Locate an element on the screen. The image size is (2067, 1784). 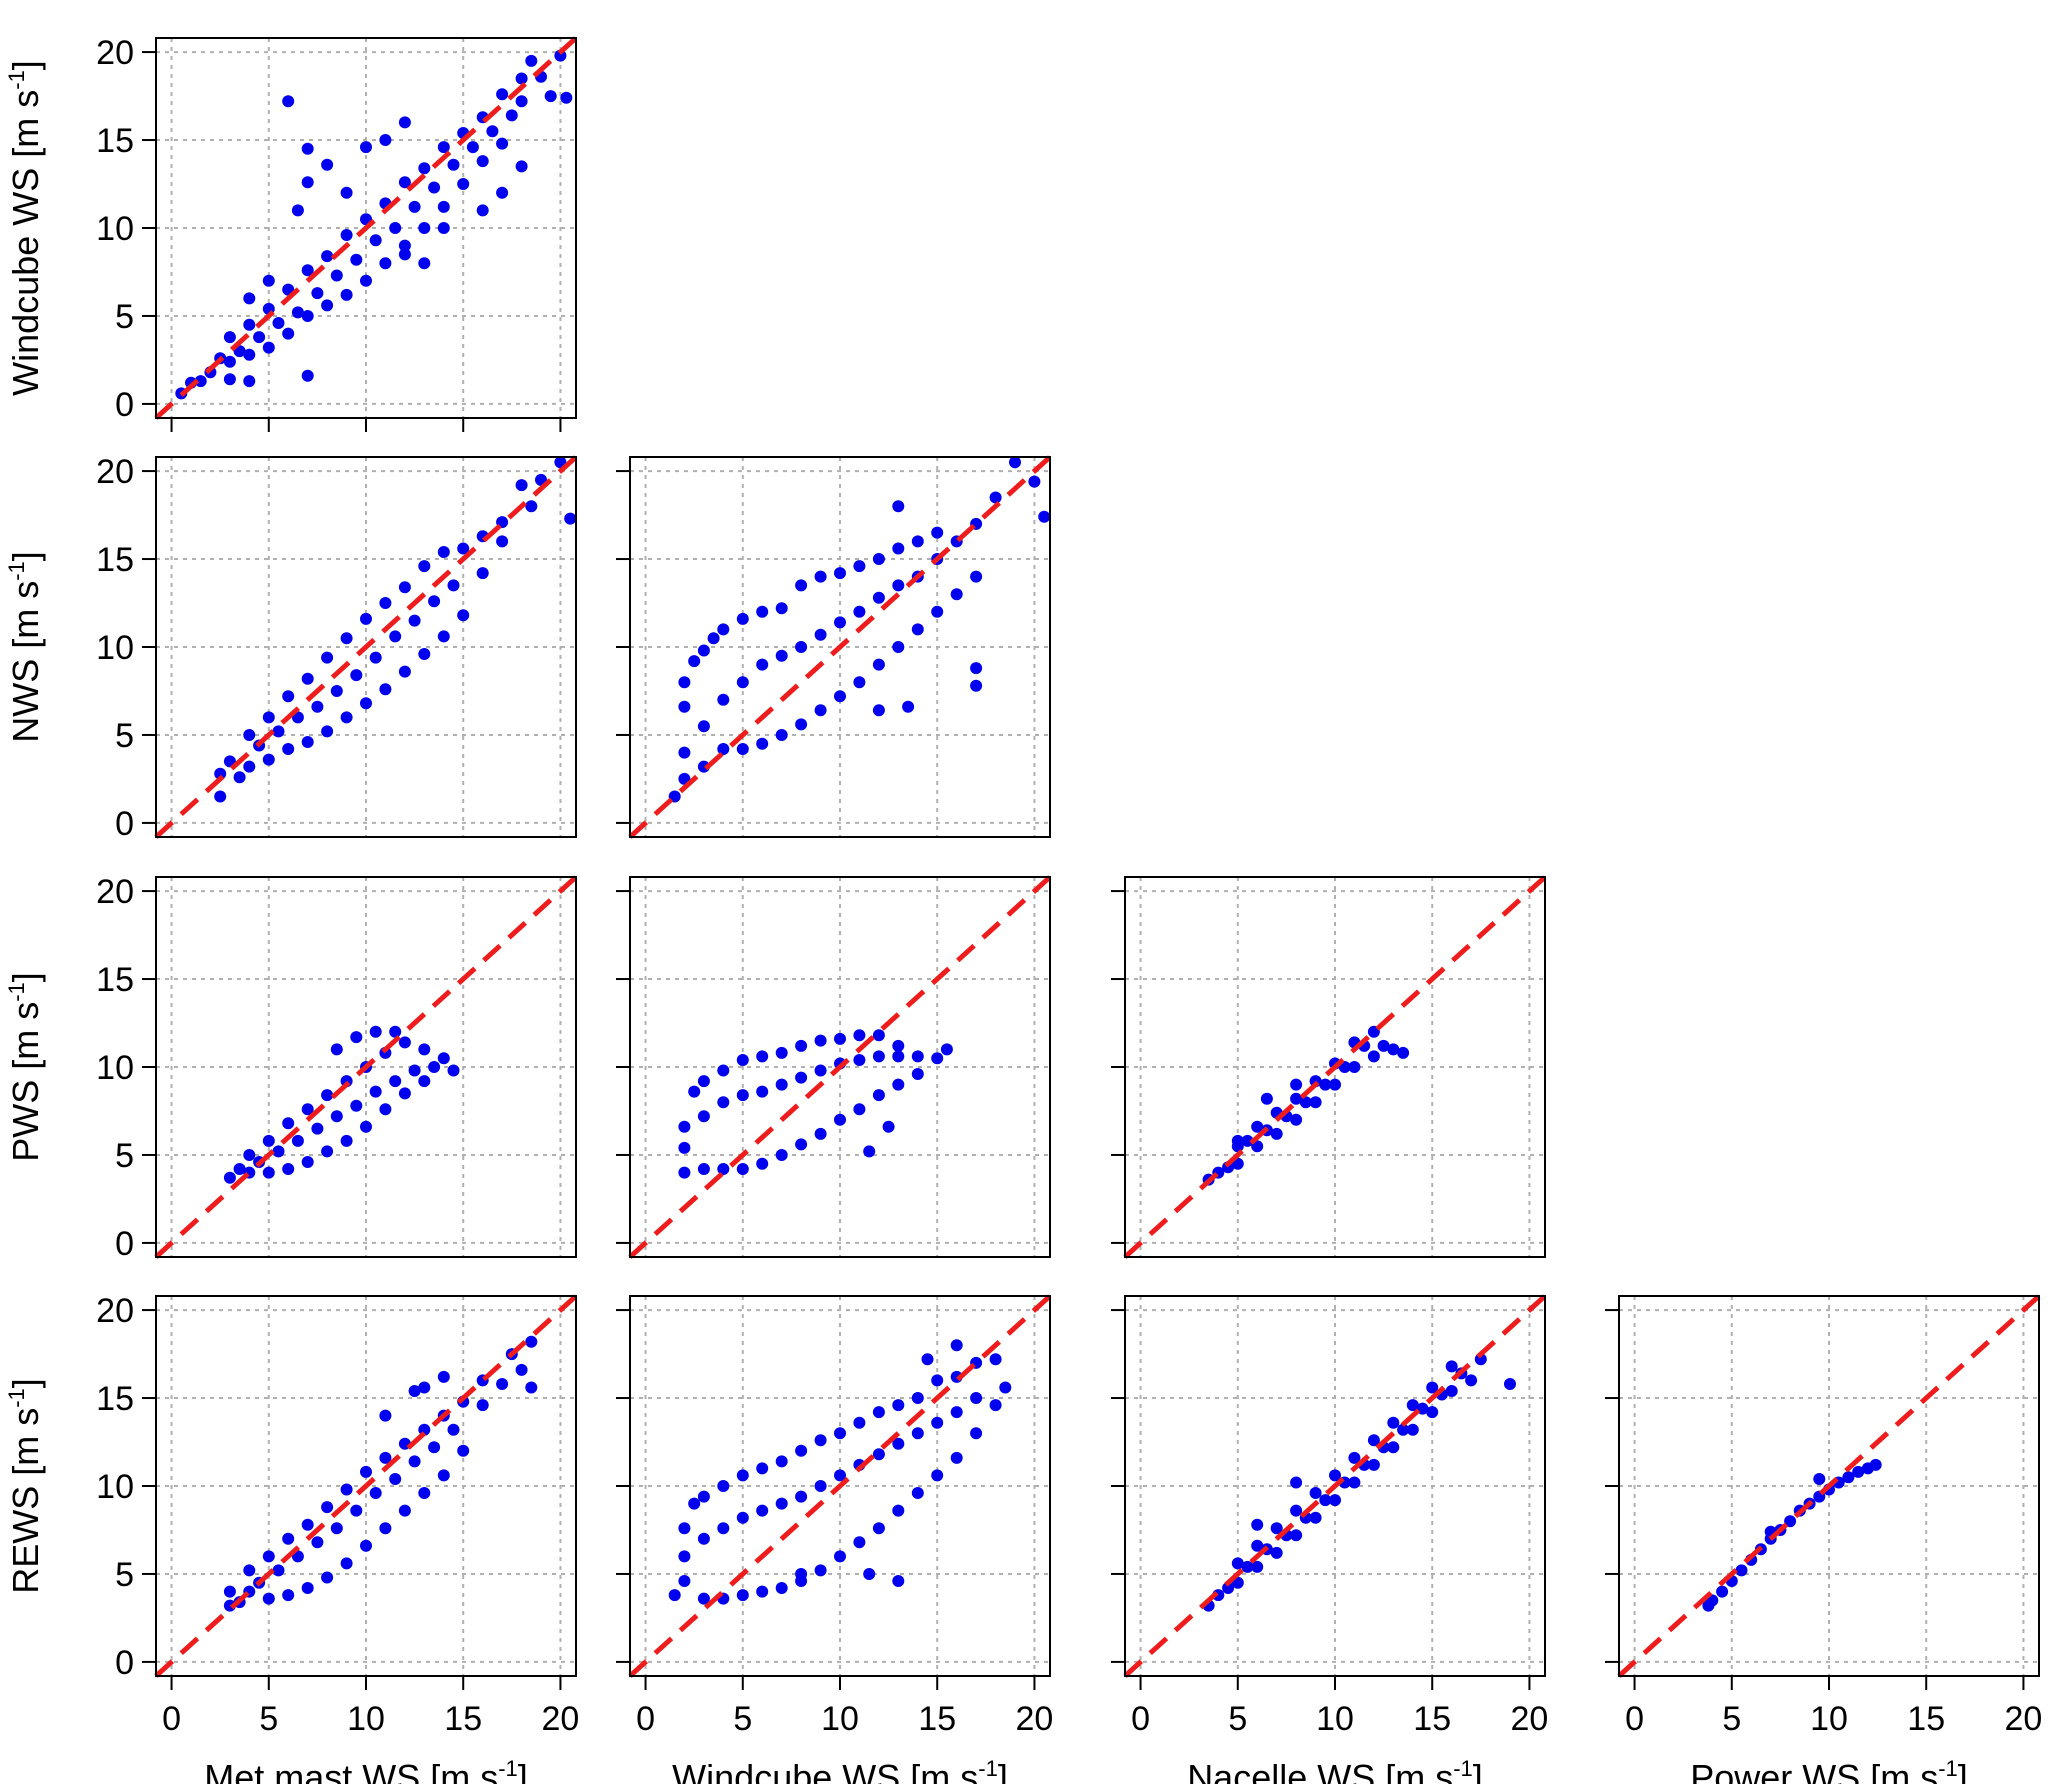
x-tick-label: 10 is located at coordinates (1829, 1719).